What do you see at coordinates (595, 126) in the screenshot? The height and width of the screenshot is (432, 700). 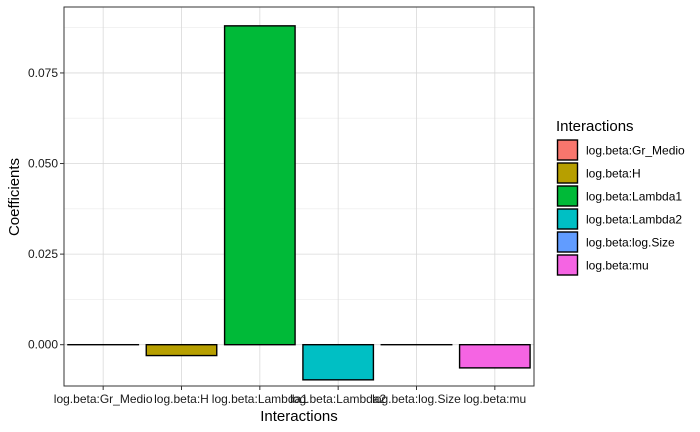 I see `legend-title: Interactions` at bounding box center [595, 126].